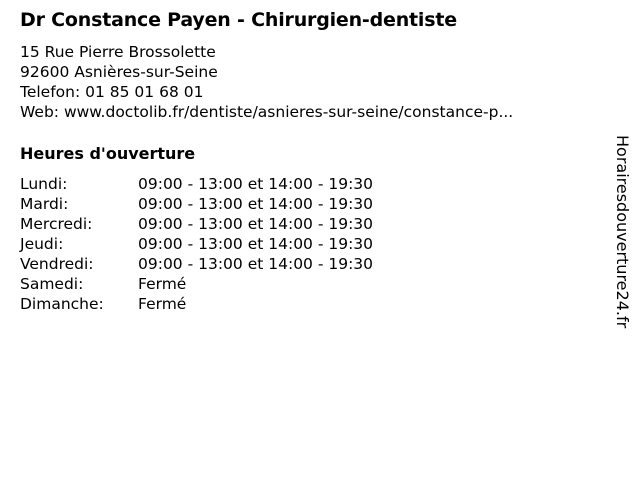  I want to click on day-label: Vendredi:, so click(57, 264).